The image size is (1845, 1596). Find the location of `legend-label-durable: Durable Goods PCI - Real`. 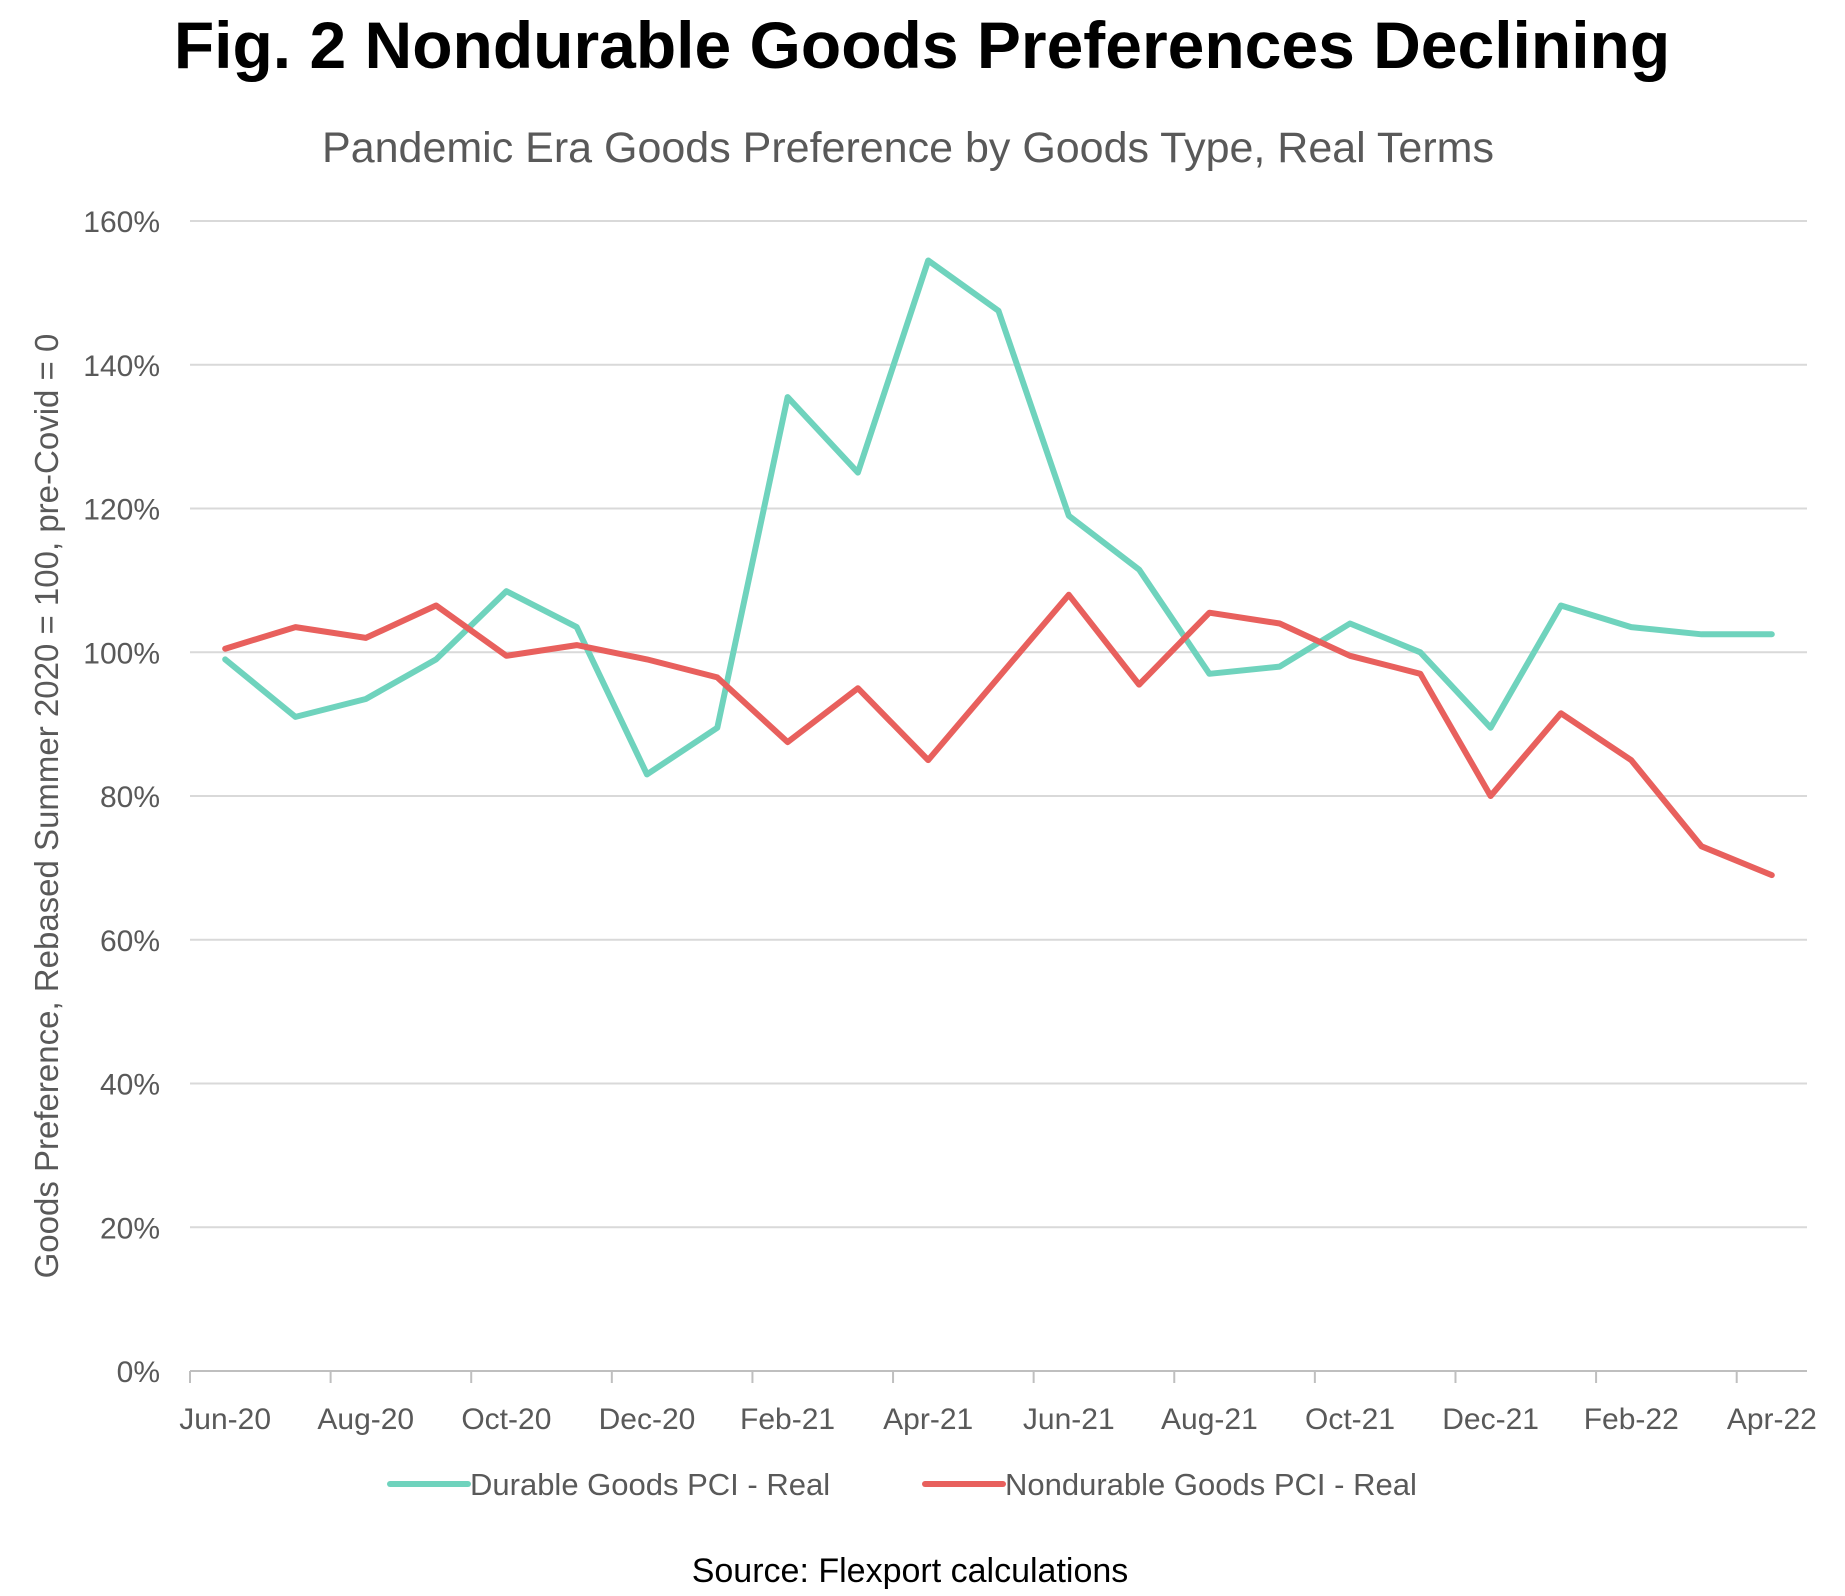

legend-label-durable: Durable Goods PCI - Real is located at coordinates (650, 1484).